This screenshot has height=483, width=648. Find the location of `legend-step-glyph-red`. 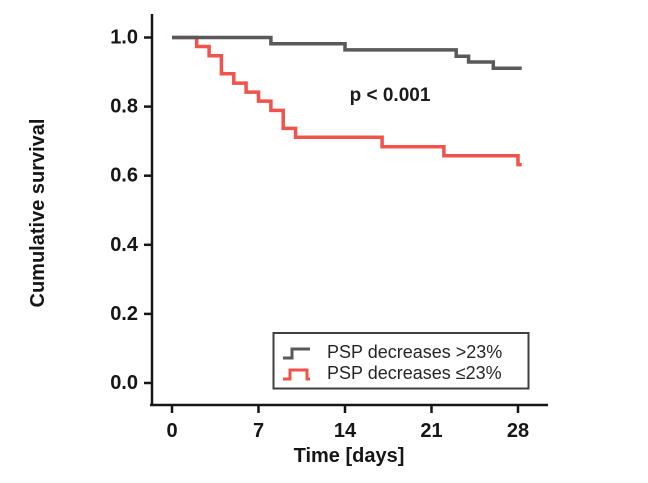

legend-step-glyph-red is located at coordinates (296, 374).